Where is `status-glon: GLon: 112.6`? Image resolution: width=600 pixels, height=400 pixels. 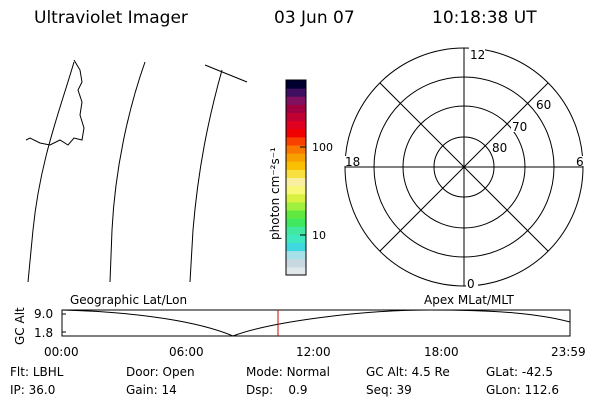
status-glon: GLon: 112.6 is located at coordinates (522, 390).